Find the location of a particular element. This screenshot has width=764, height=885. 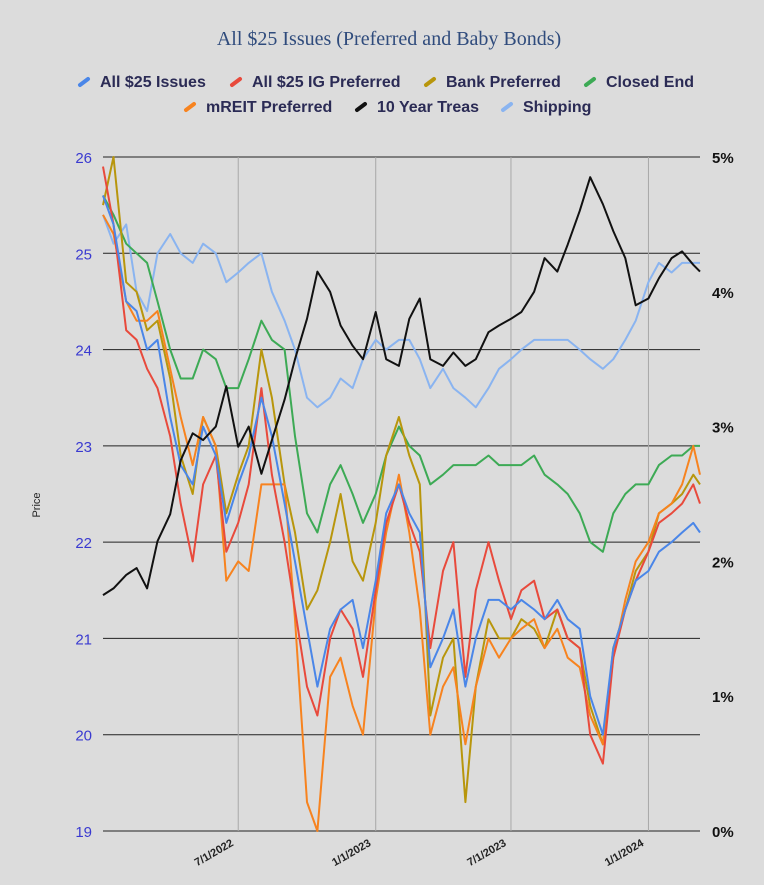

legend-label: All $25 IG Preferred is located at coordinates (326, 82).